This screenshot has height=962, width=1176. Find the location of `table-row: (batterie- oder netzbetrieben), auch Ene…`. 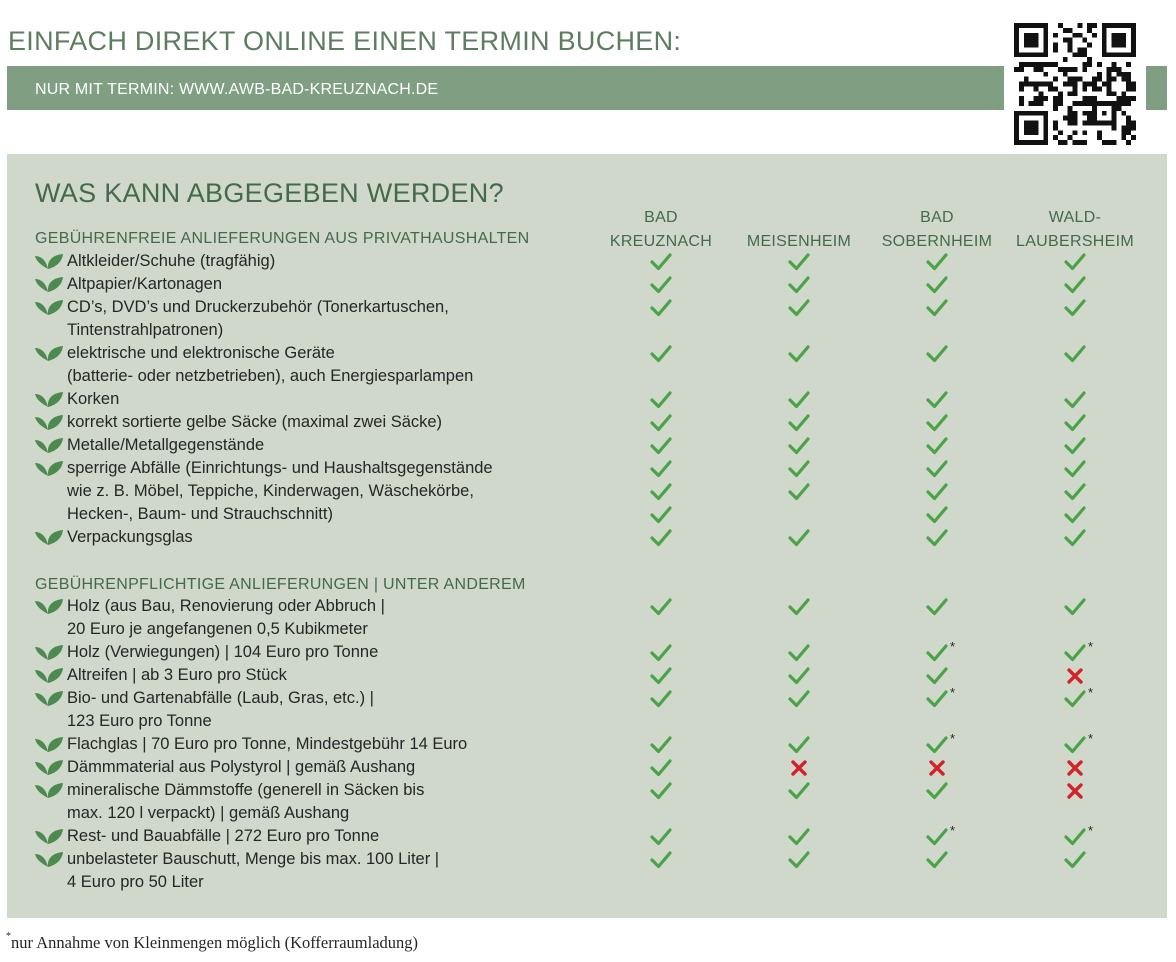

table-row: (batterie- oder netzbetrieben), auch Ene… is located at coordinates (587, 376).